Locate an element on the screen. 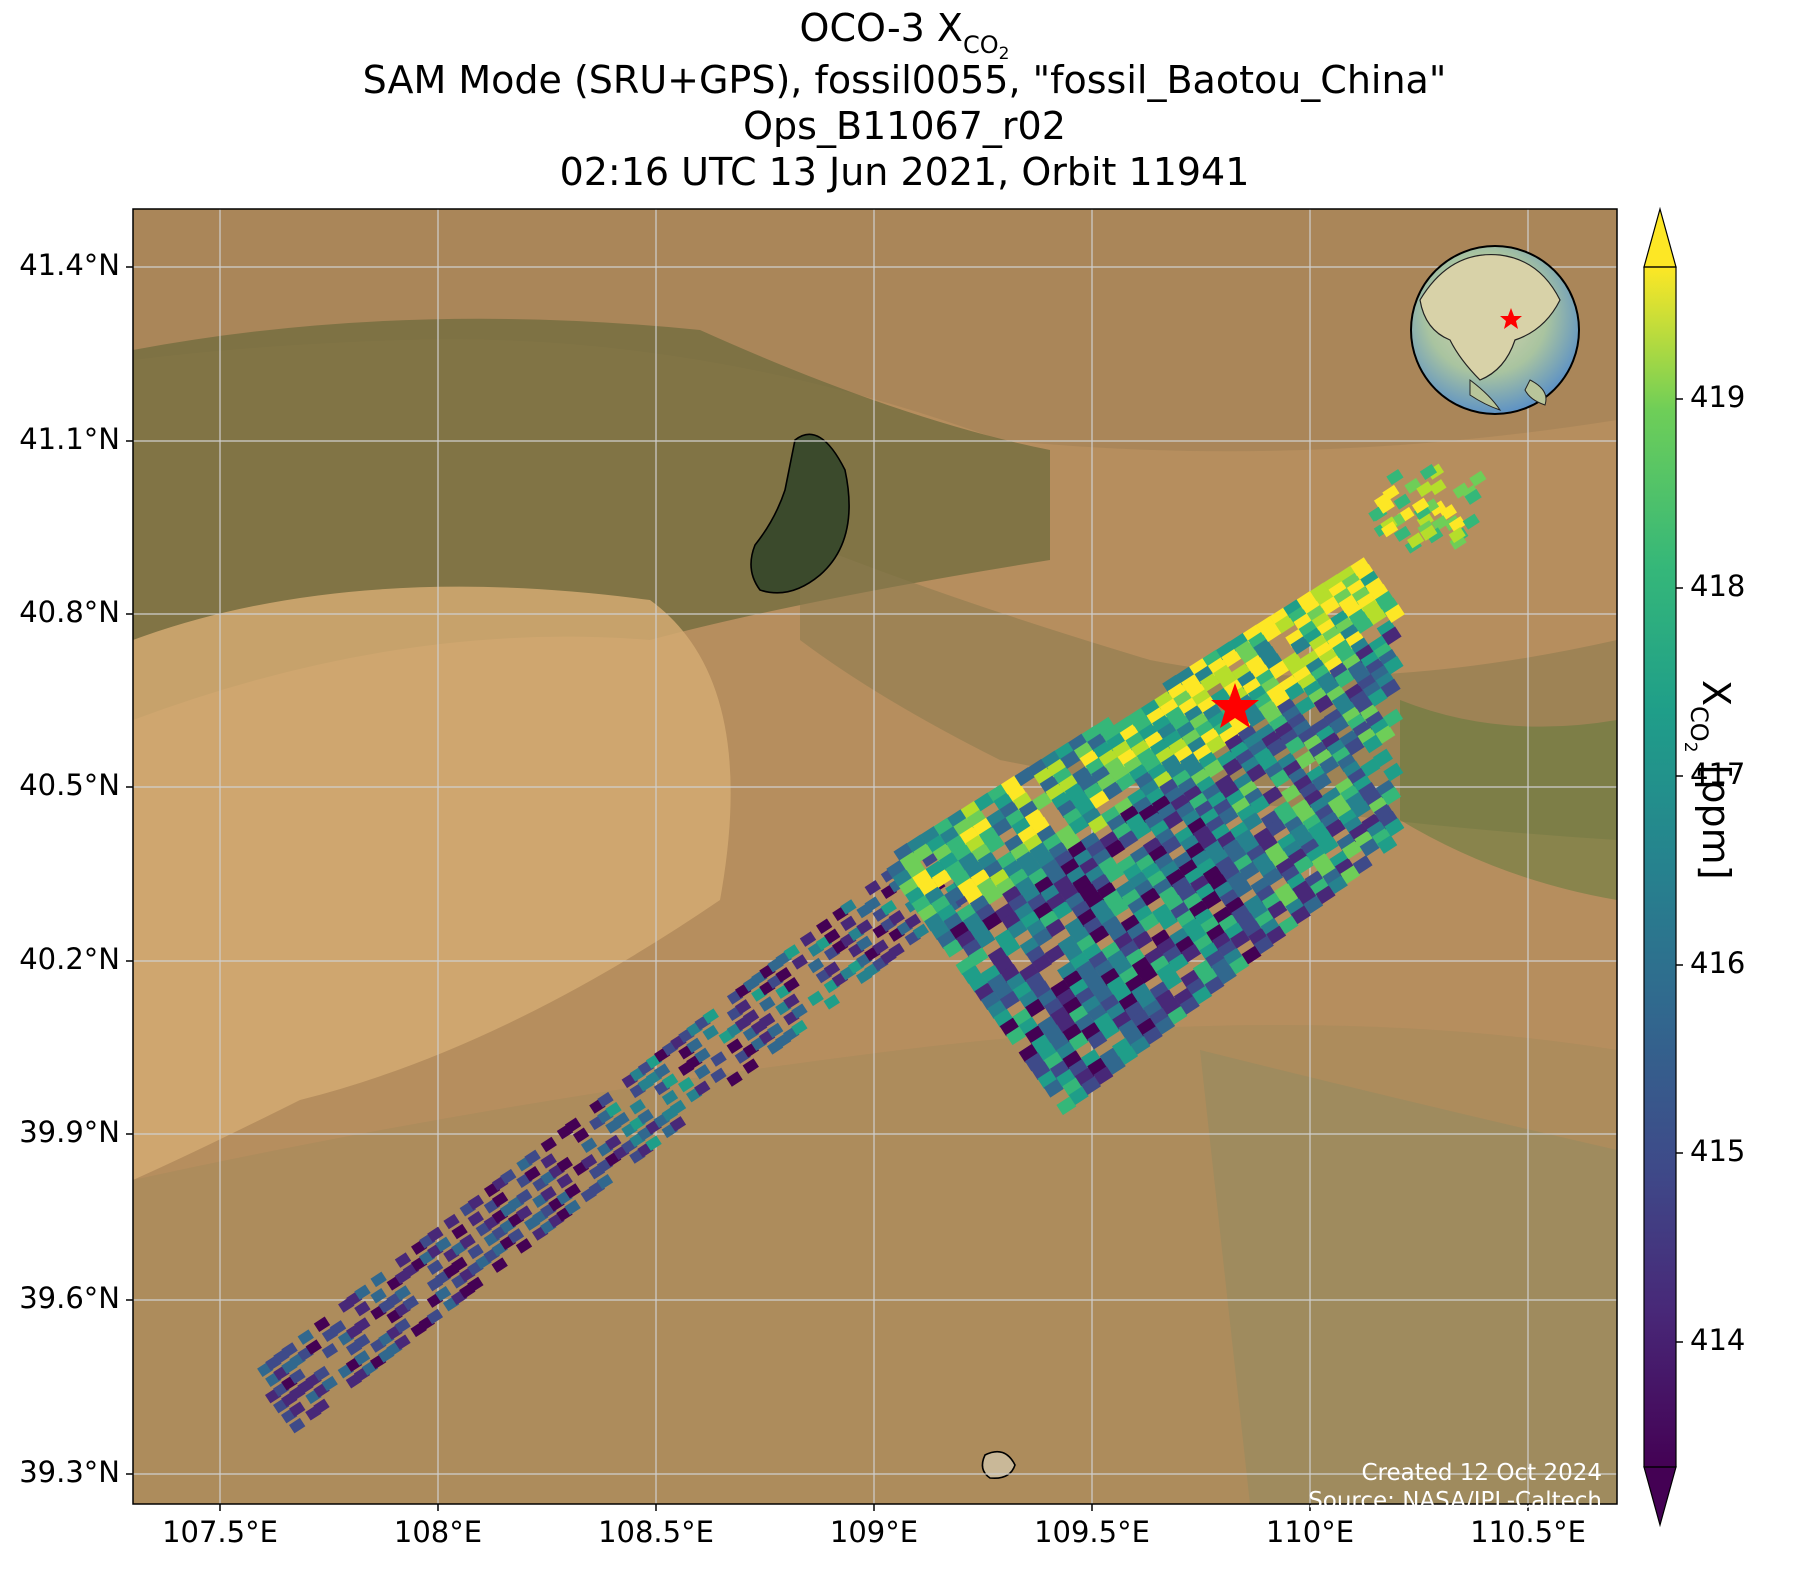  colorbar-tick-label: 414 is located at coordinates (1718, 1340).